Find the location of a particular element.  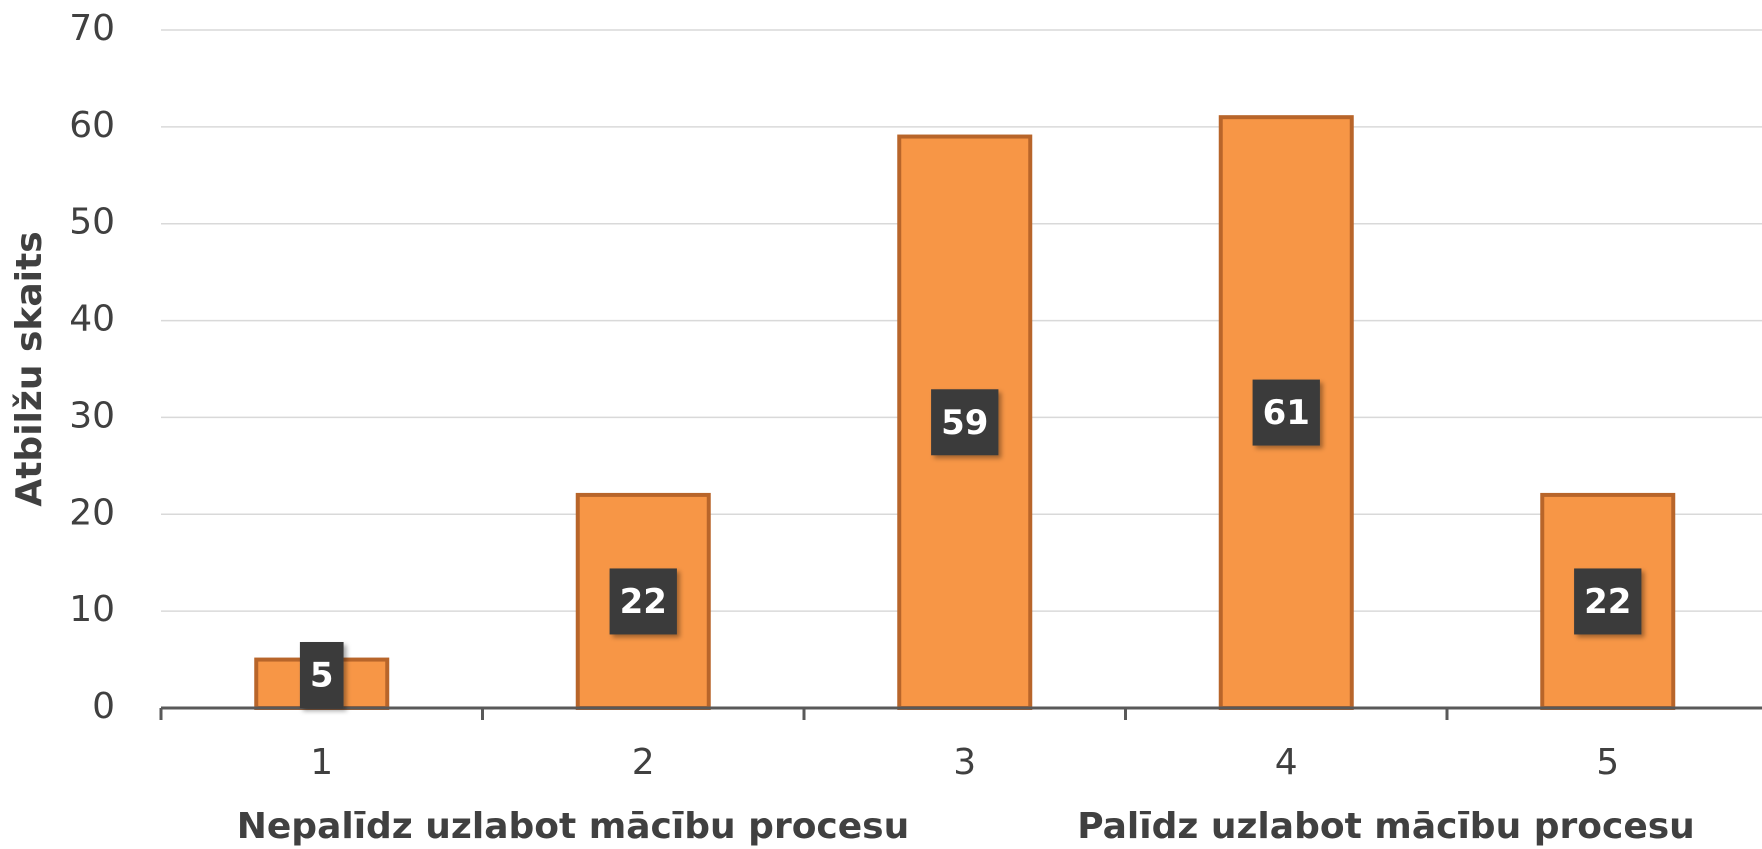

x-tick-label: 1 is located at coordinates (321, 762).